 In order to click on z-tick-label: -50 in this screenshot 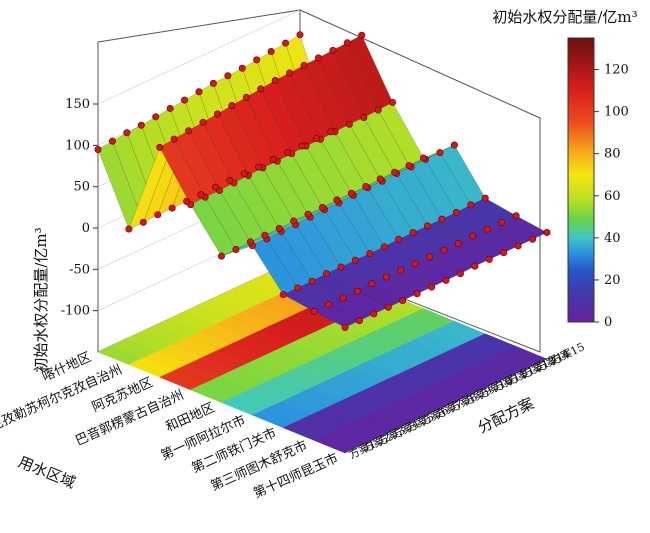, I will do `click(79, 269)`.